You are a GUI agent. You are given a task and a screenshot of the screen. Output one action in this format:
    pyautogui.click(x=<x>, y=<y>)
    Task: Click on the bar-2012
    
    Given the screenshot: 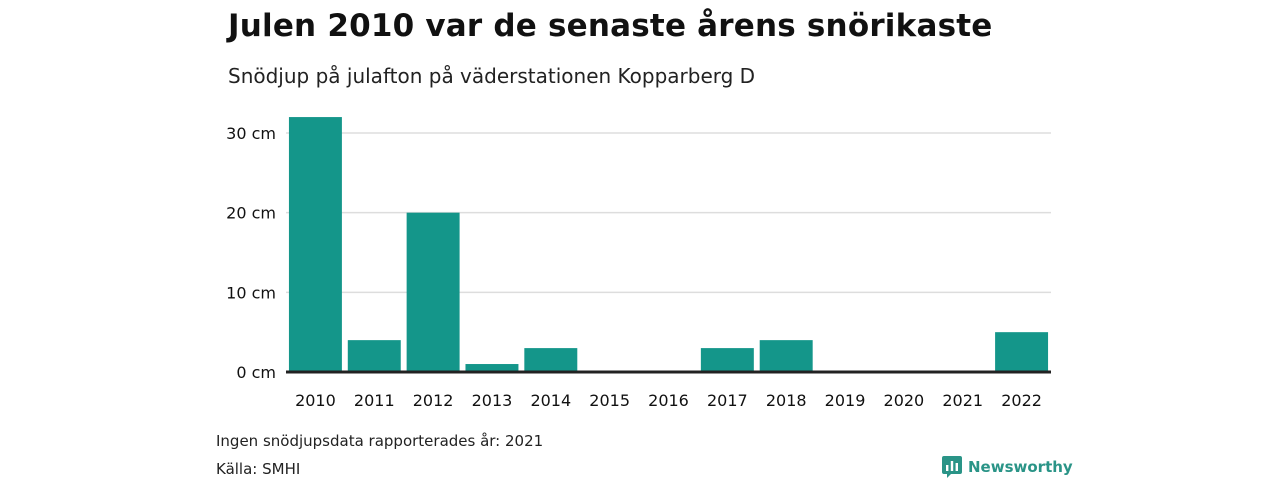 What is the action you would take?
    pyautogui.click(x=433, y=292)
    